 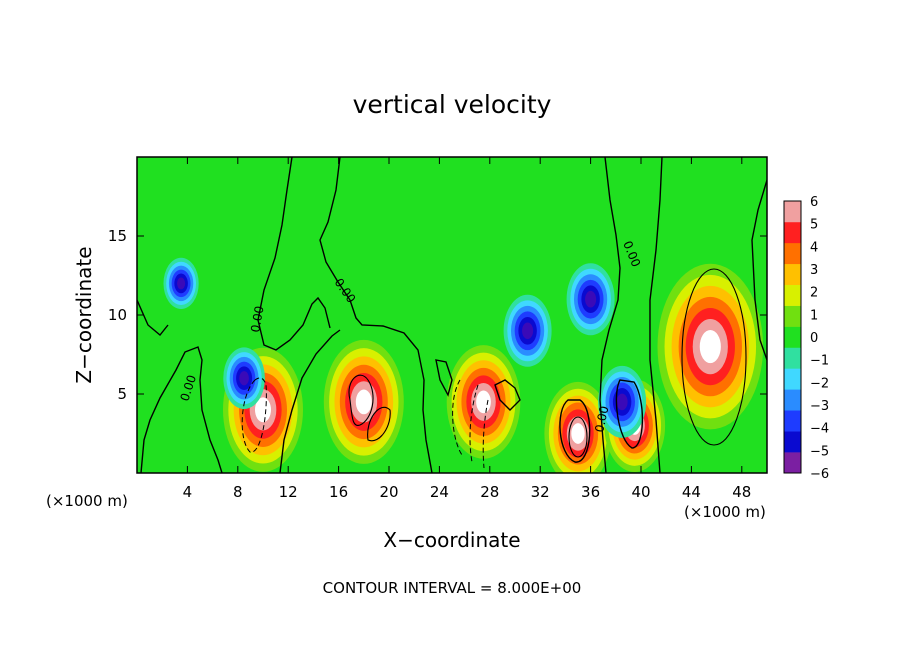 I want to click on colorbar-cells, so click(x=792, y=337).